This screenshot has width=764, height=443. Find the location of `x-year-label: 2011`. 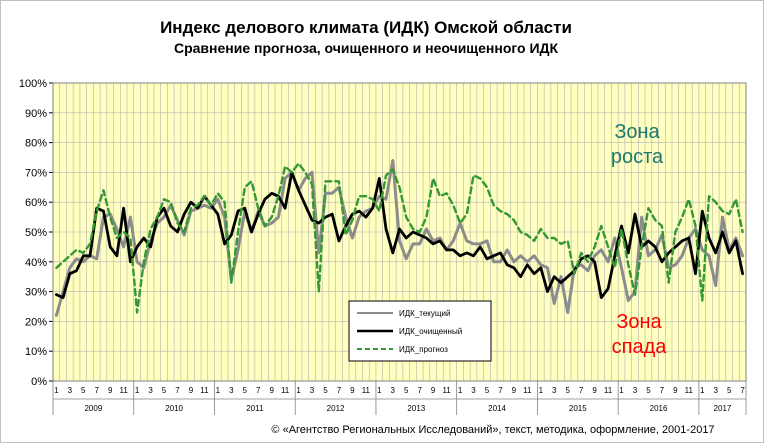

x-year-label: 2011 is located at coordinates (255, 408).